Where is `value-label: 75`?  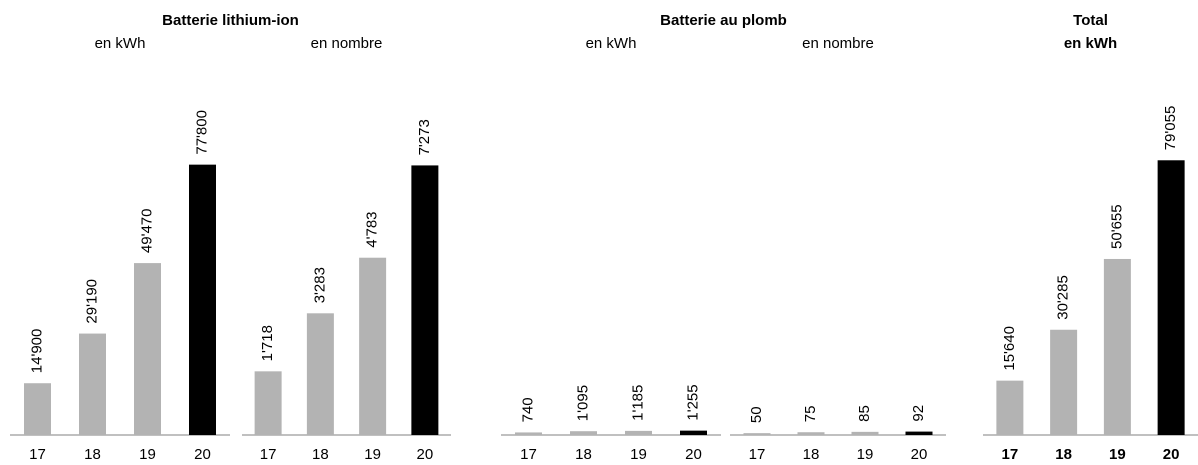
value-label: 75 is located at coordinates (810, 414).